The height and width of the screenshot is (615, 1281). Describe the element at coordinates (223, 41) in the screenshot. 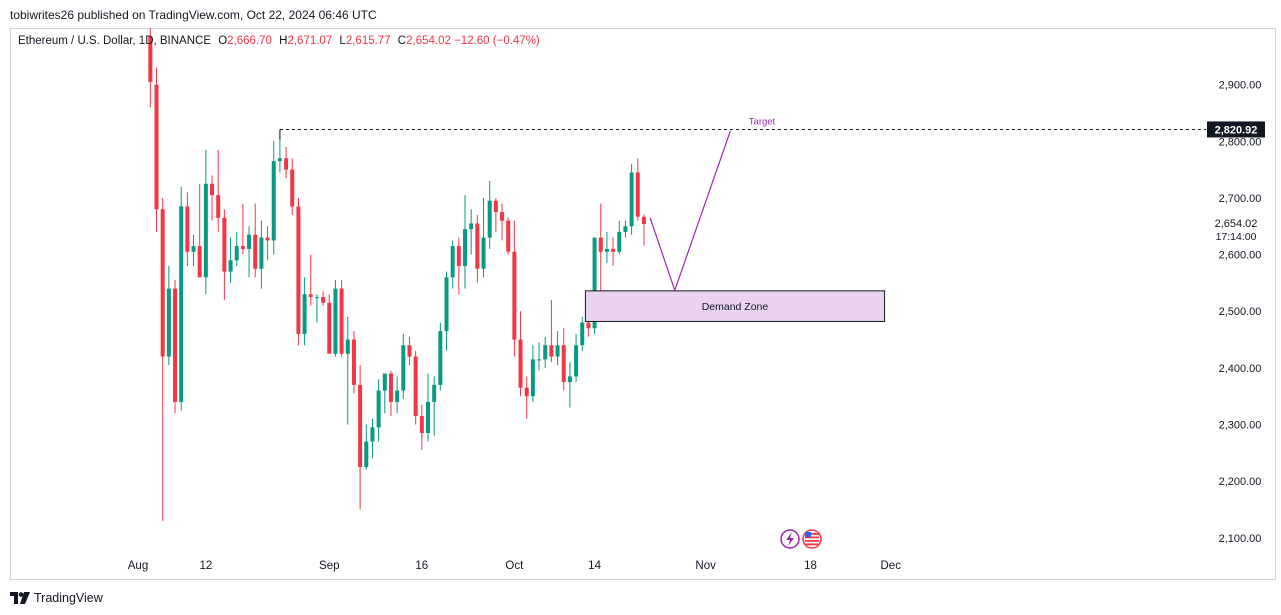

I see `open-label: O` at that location.